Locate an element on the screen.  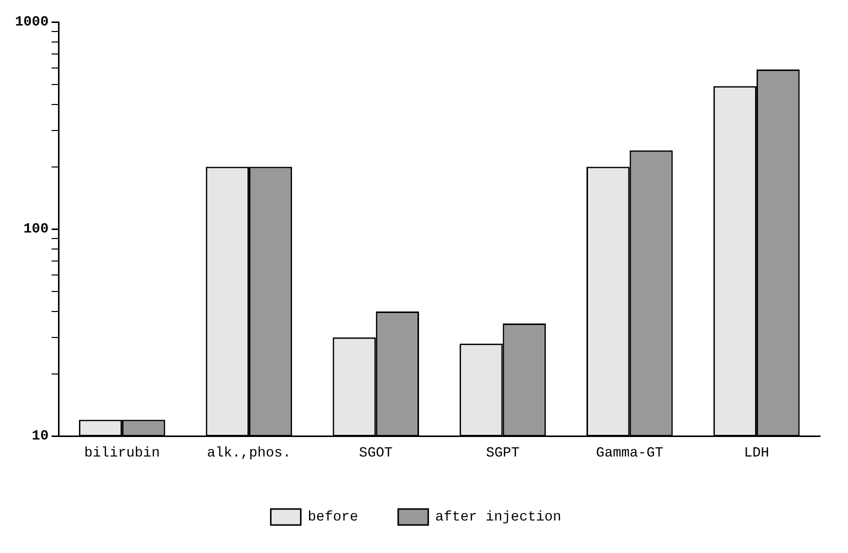
x-tick-label: Gamma-GT is located at coordinates (630, 453).